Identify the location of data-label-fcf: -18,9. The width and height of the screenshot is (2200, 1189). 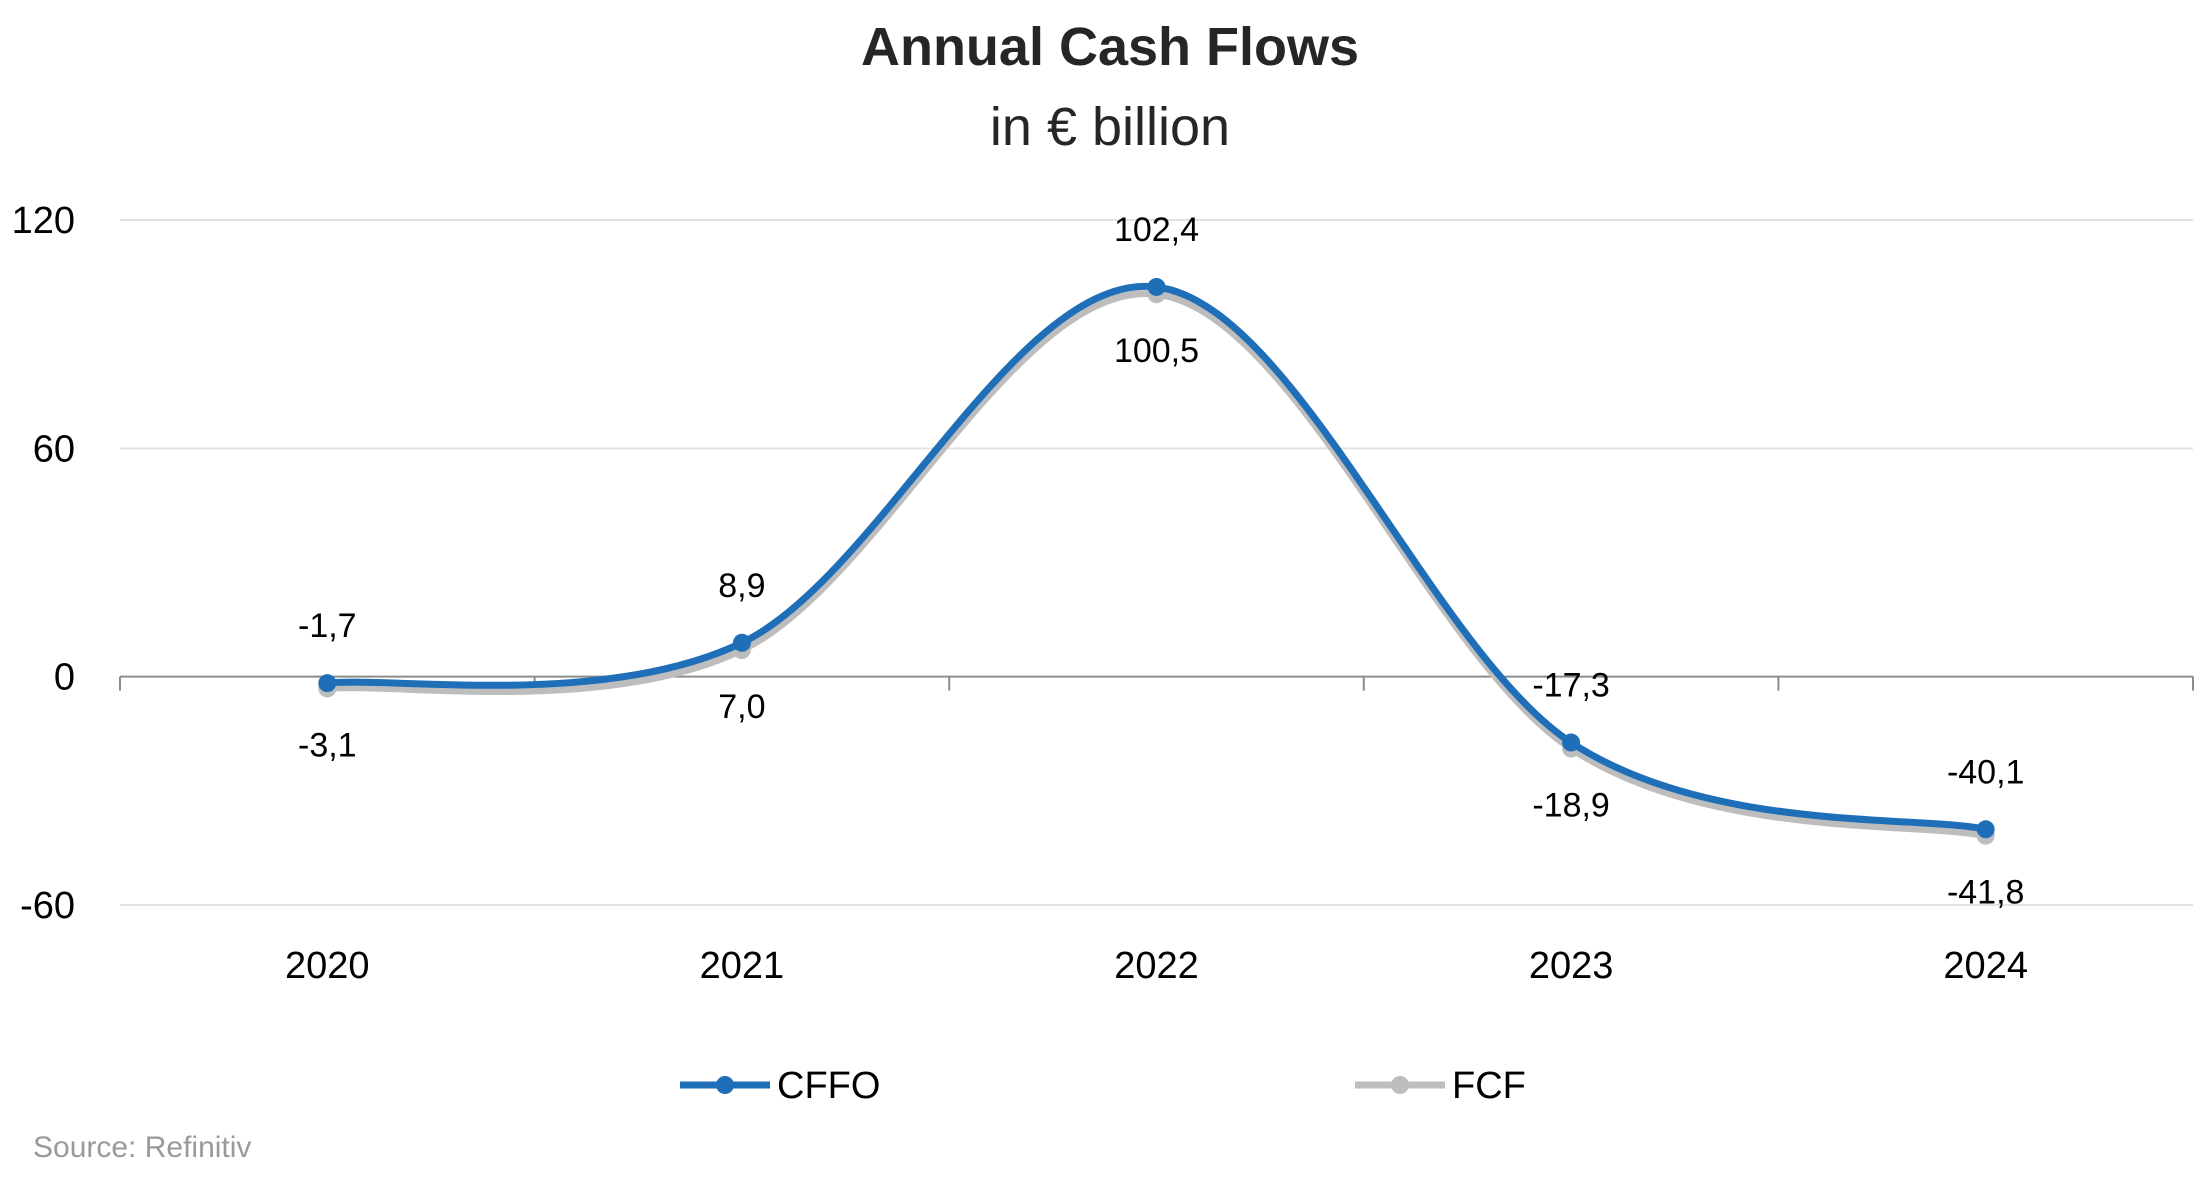
(1571, 806).